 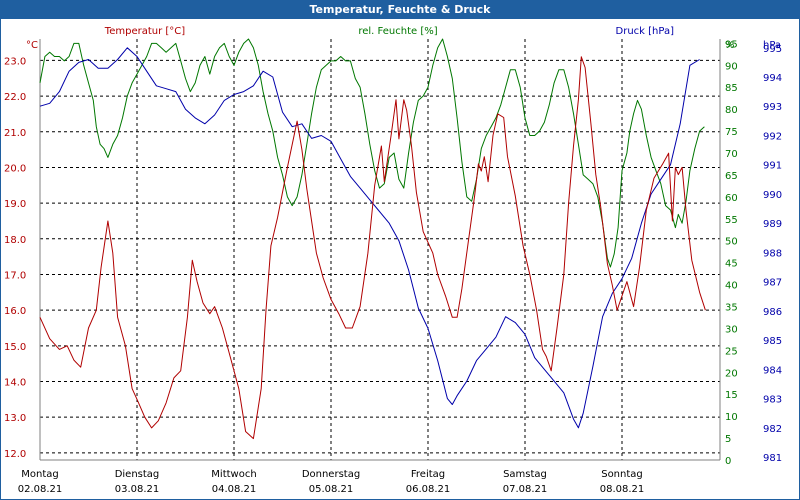 What do you see at coordinates (772, 78) in the screenshot?
I see `pressure-tick-label: 994` at bounding box center [772, 78].